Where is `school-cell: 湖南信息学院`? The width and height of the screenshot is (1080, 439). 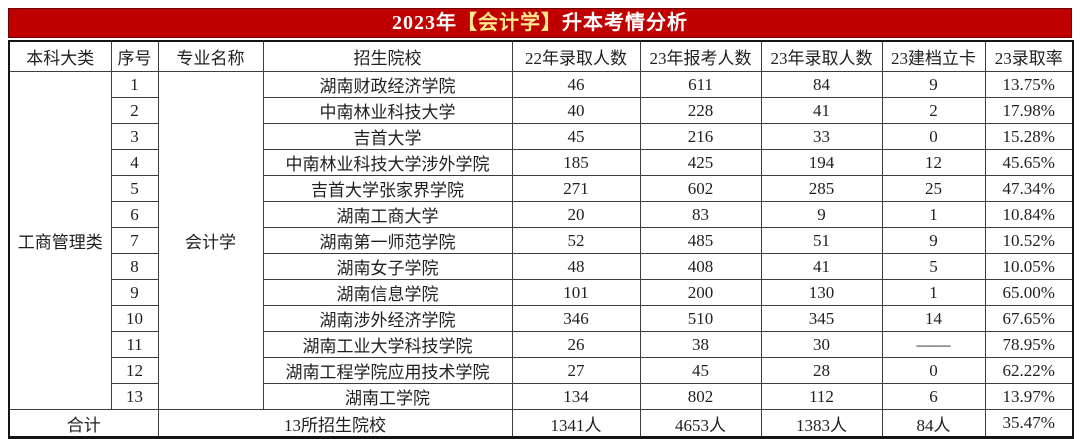 school-cell: 湖南信息学院 is located at coordinates (387, 292).